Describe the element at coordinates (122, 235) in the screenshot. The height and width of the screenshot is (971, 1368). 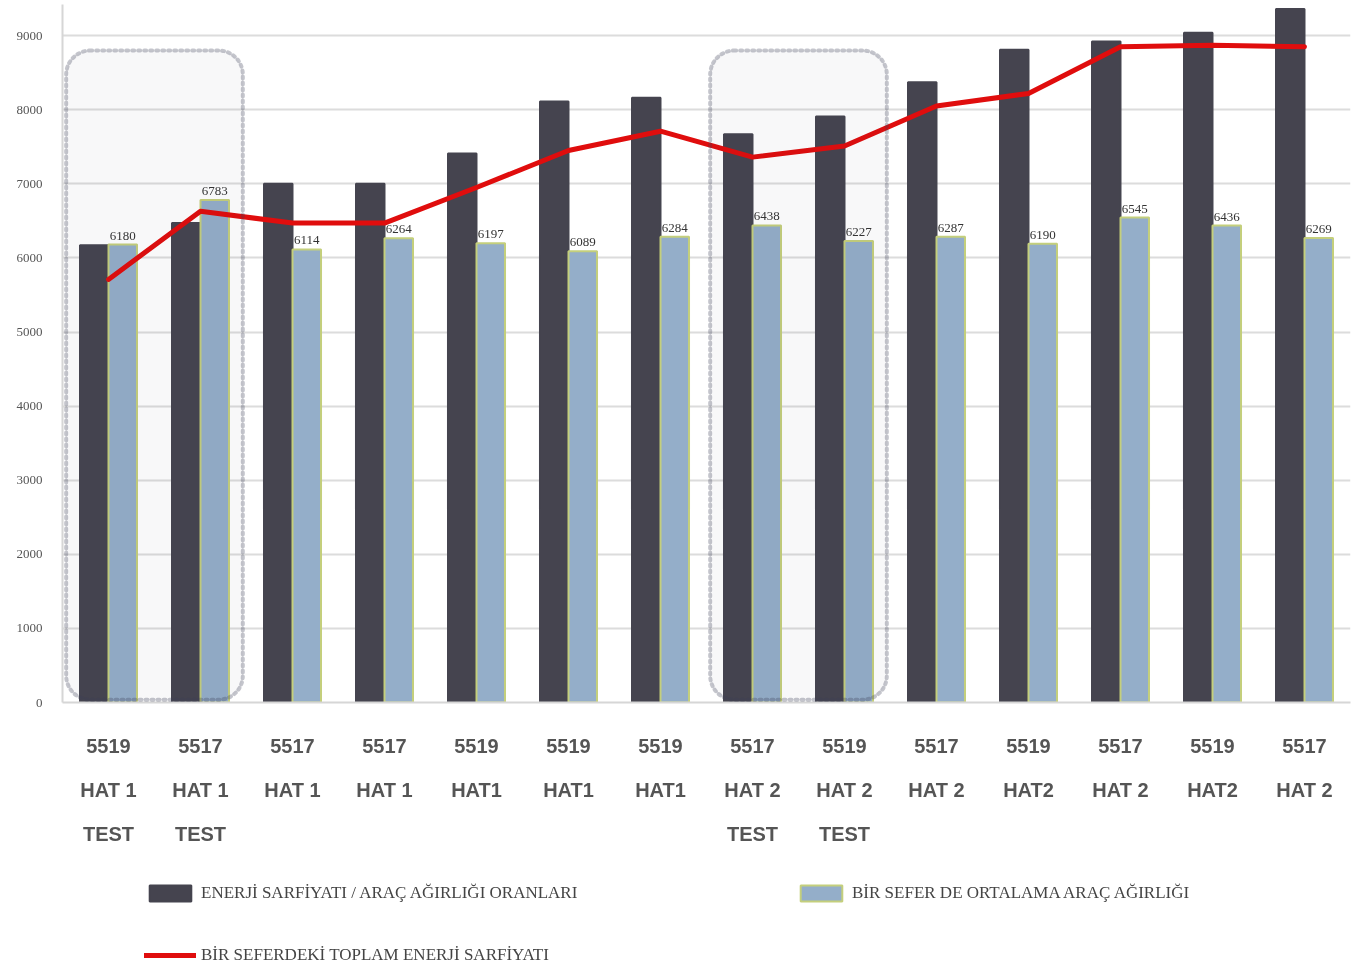
I see `data-label: 6180` at that location.